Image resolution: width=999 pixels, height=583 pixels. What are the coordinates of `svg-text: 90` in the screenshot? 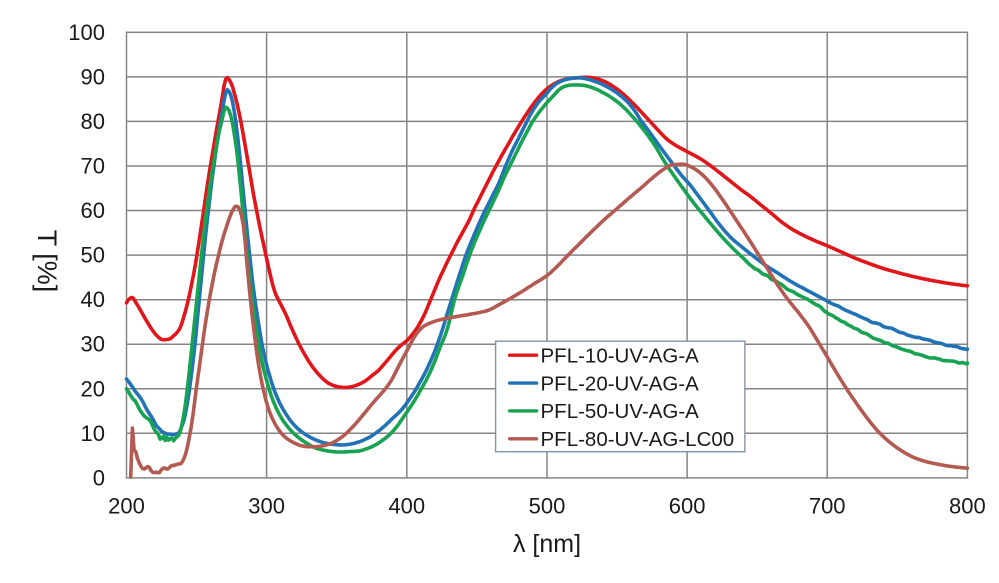 It's located at (93, 76).